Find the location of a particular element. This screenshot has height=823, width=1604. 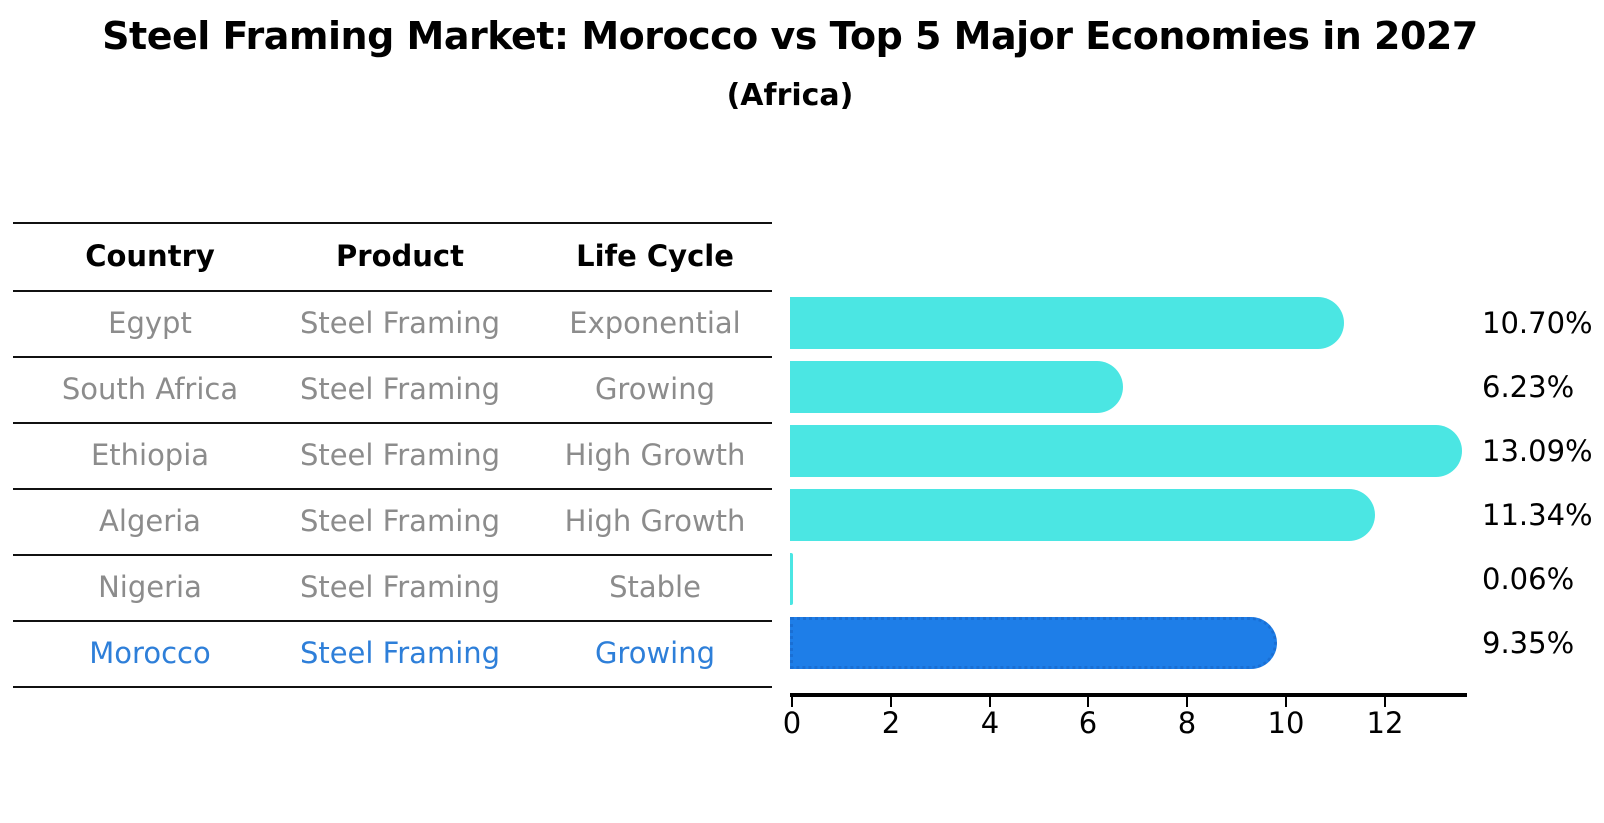

cell-country-south-africa: South Africa is located at coordinates (150, 389).